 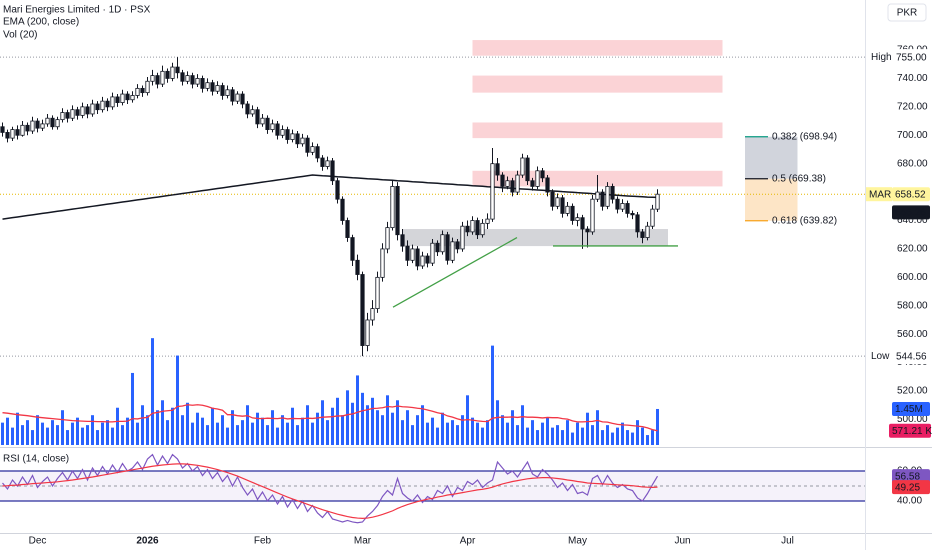 I want to click on x-tick-label: Mar, so click(x=363, y=541).